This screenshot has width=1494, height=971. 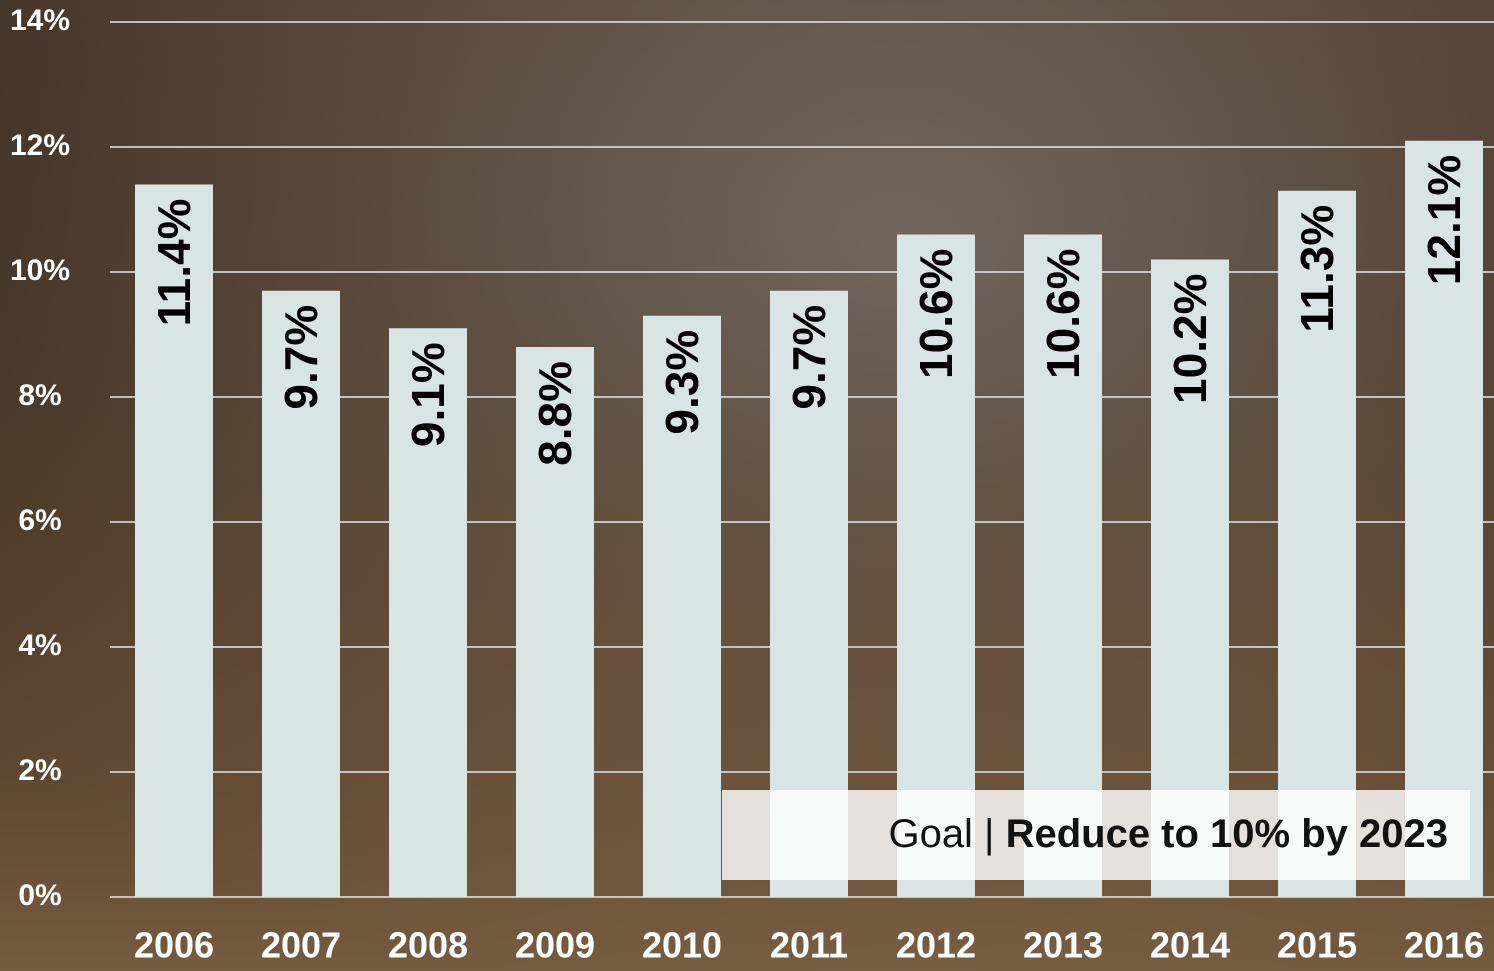 I want to click on data-label: 10.2%, so click(x=1190, y=339).